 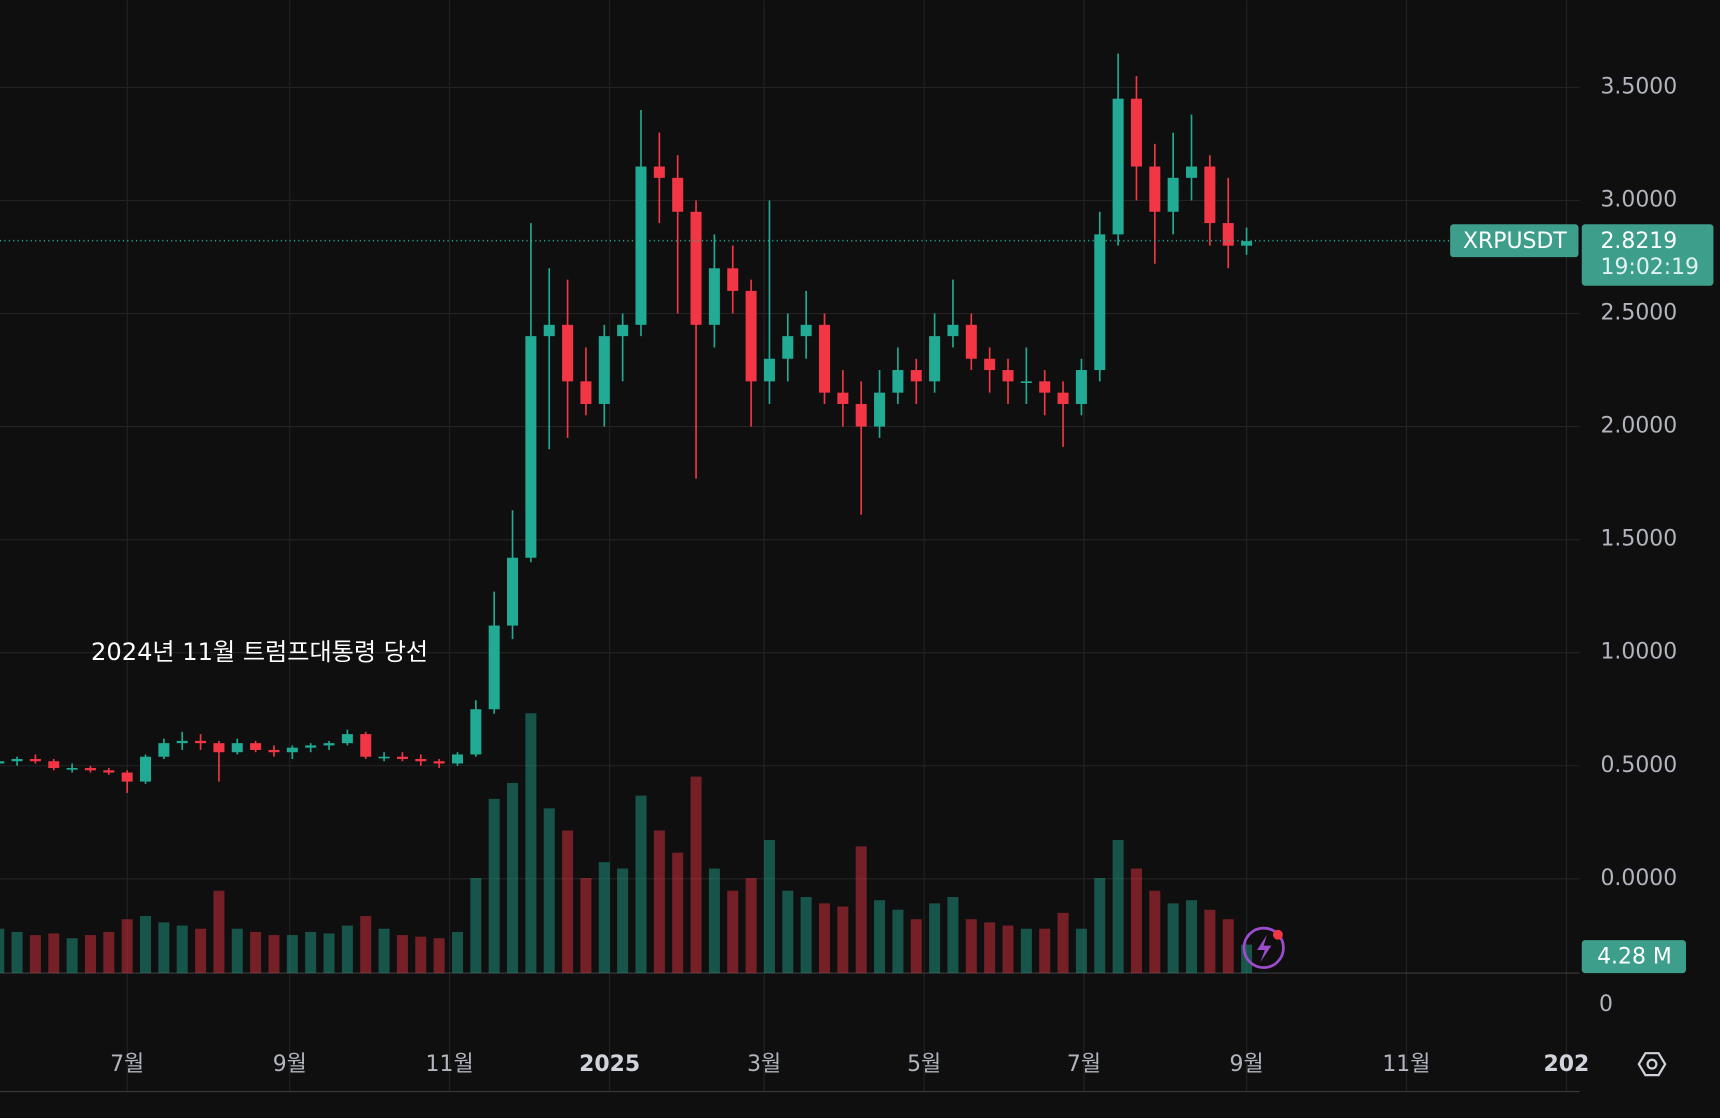 I want to click on alert-circle, so click(x=1263, y=947).